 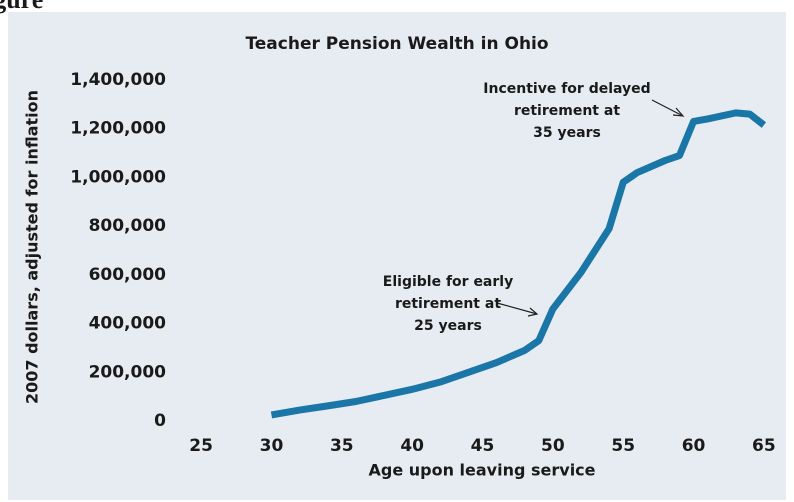 I want to click on annotation: 35 years, so click(x=567, y=133).